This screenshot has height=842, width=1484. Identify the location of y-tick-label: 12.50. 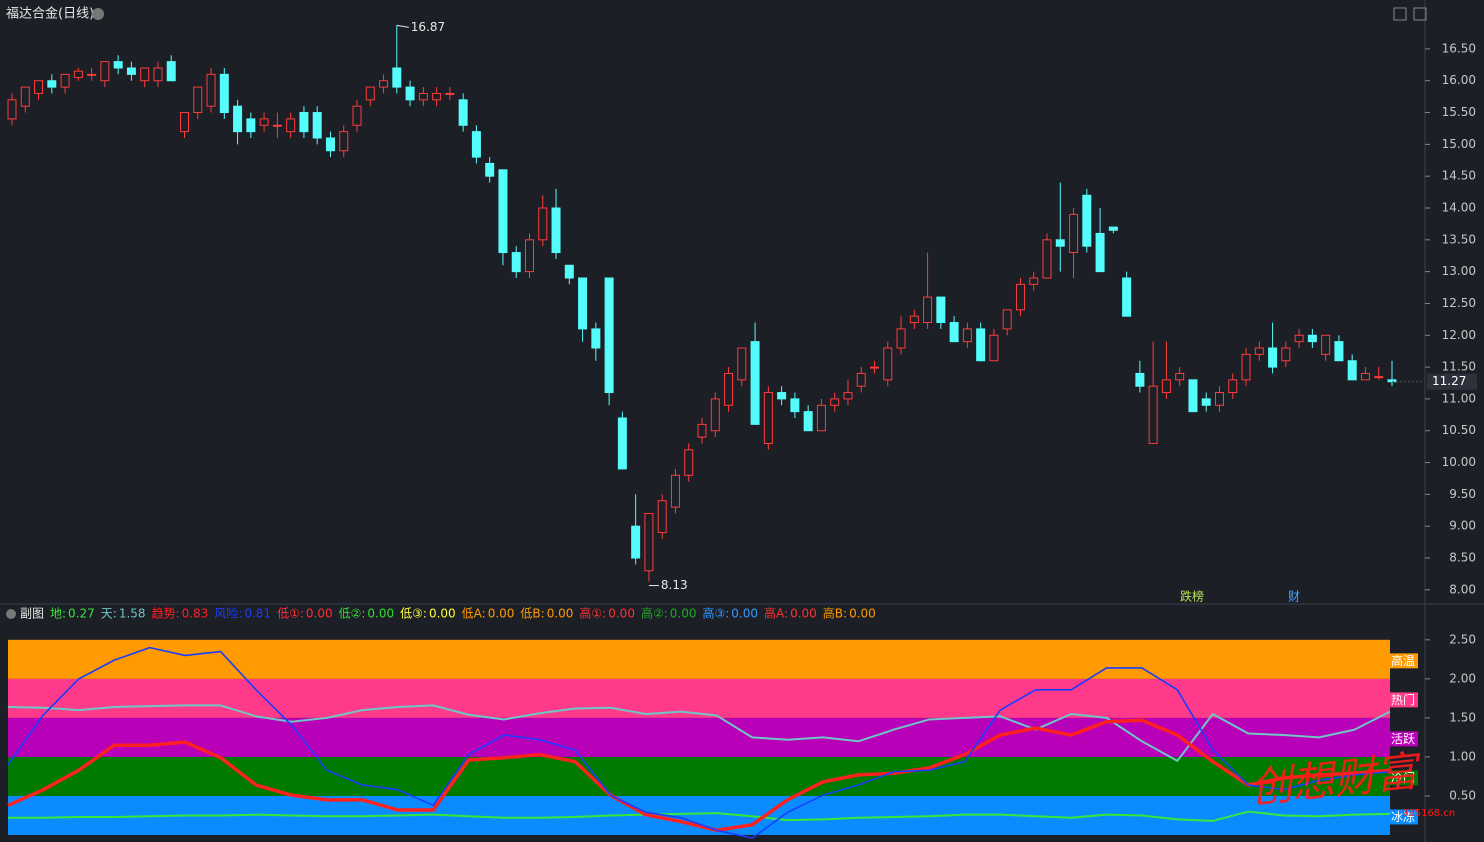
(1459, 303).